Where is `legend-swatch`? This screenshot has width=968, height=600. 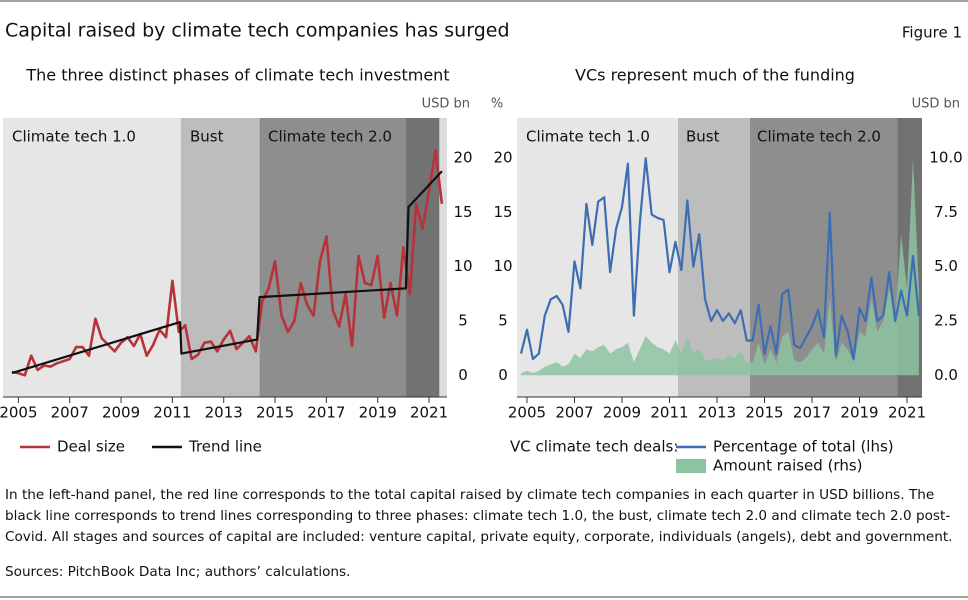
legend-swatch is located at coordinates (691, 466).